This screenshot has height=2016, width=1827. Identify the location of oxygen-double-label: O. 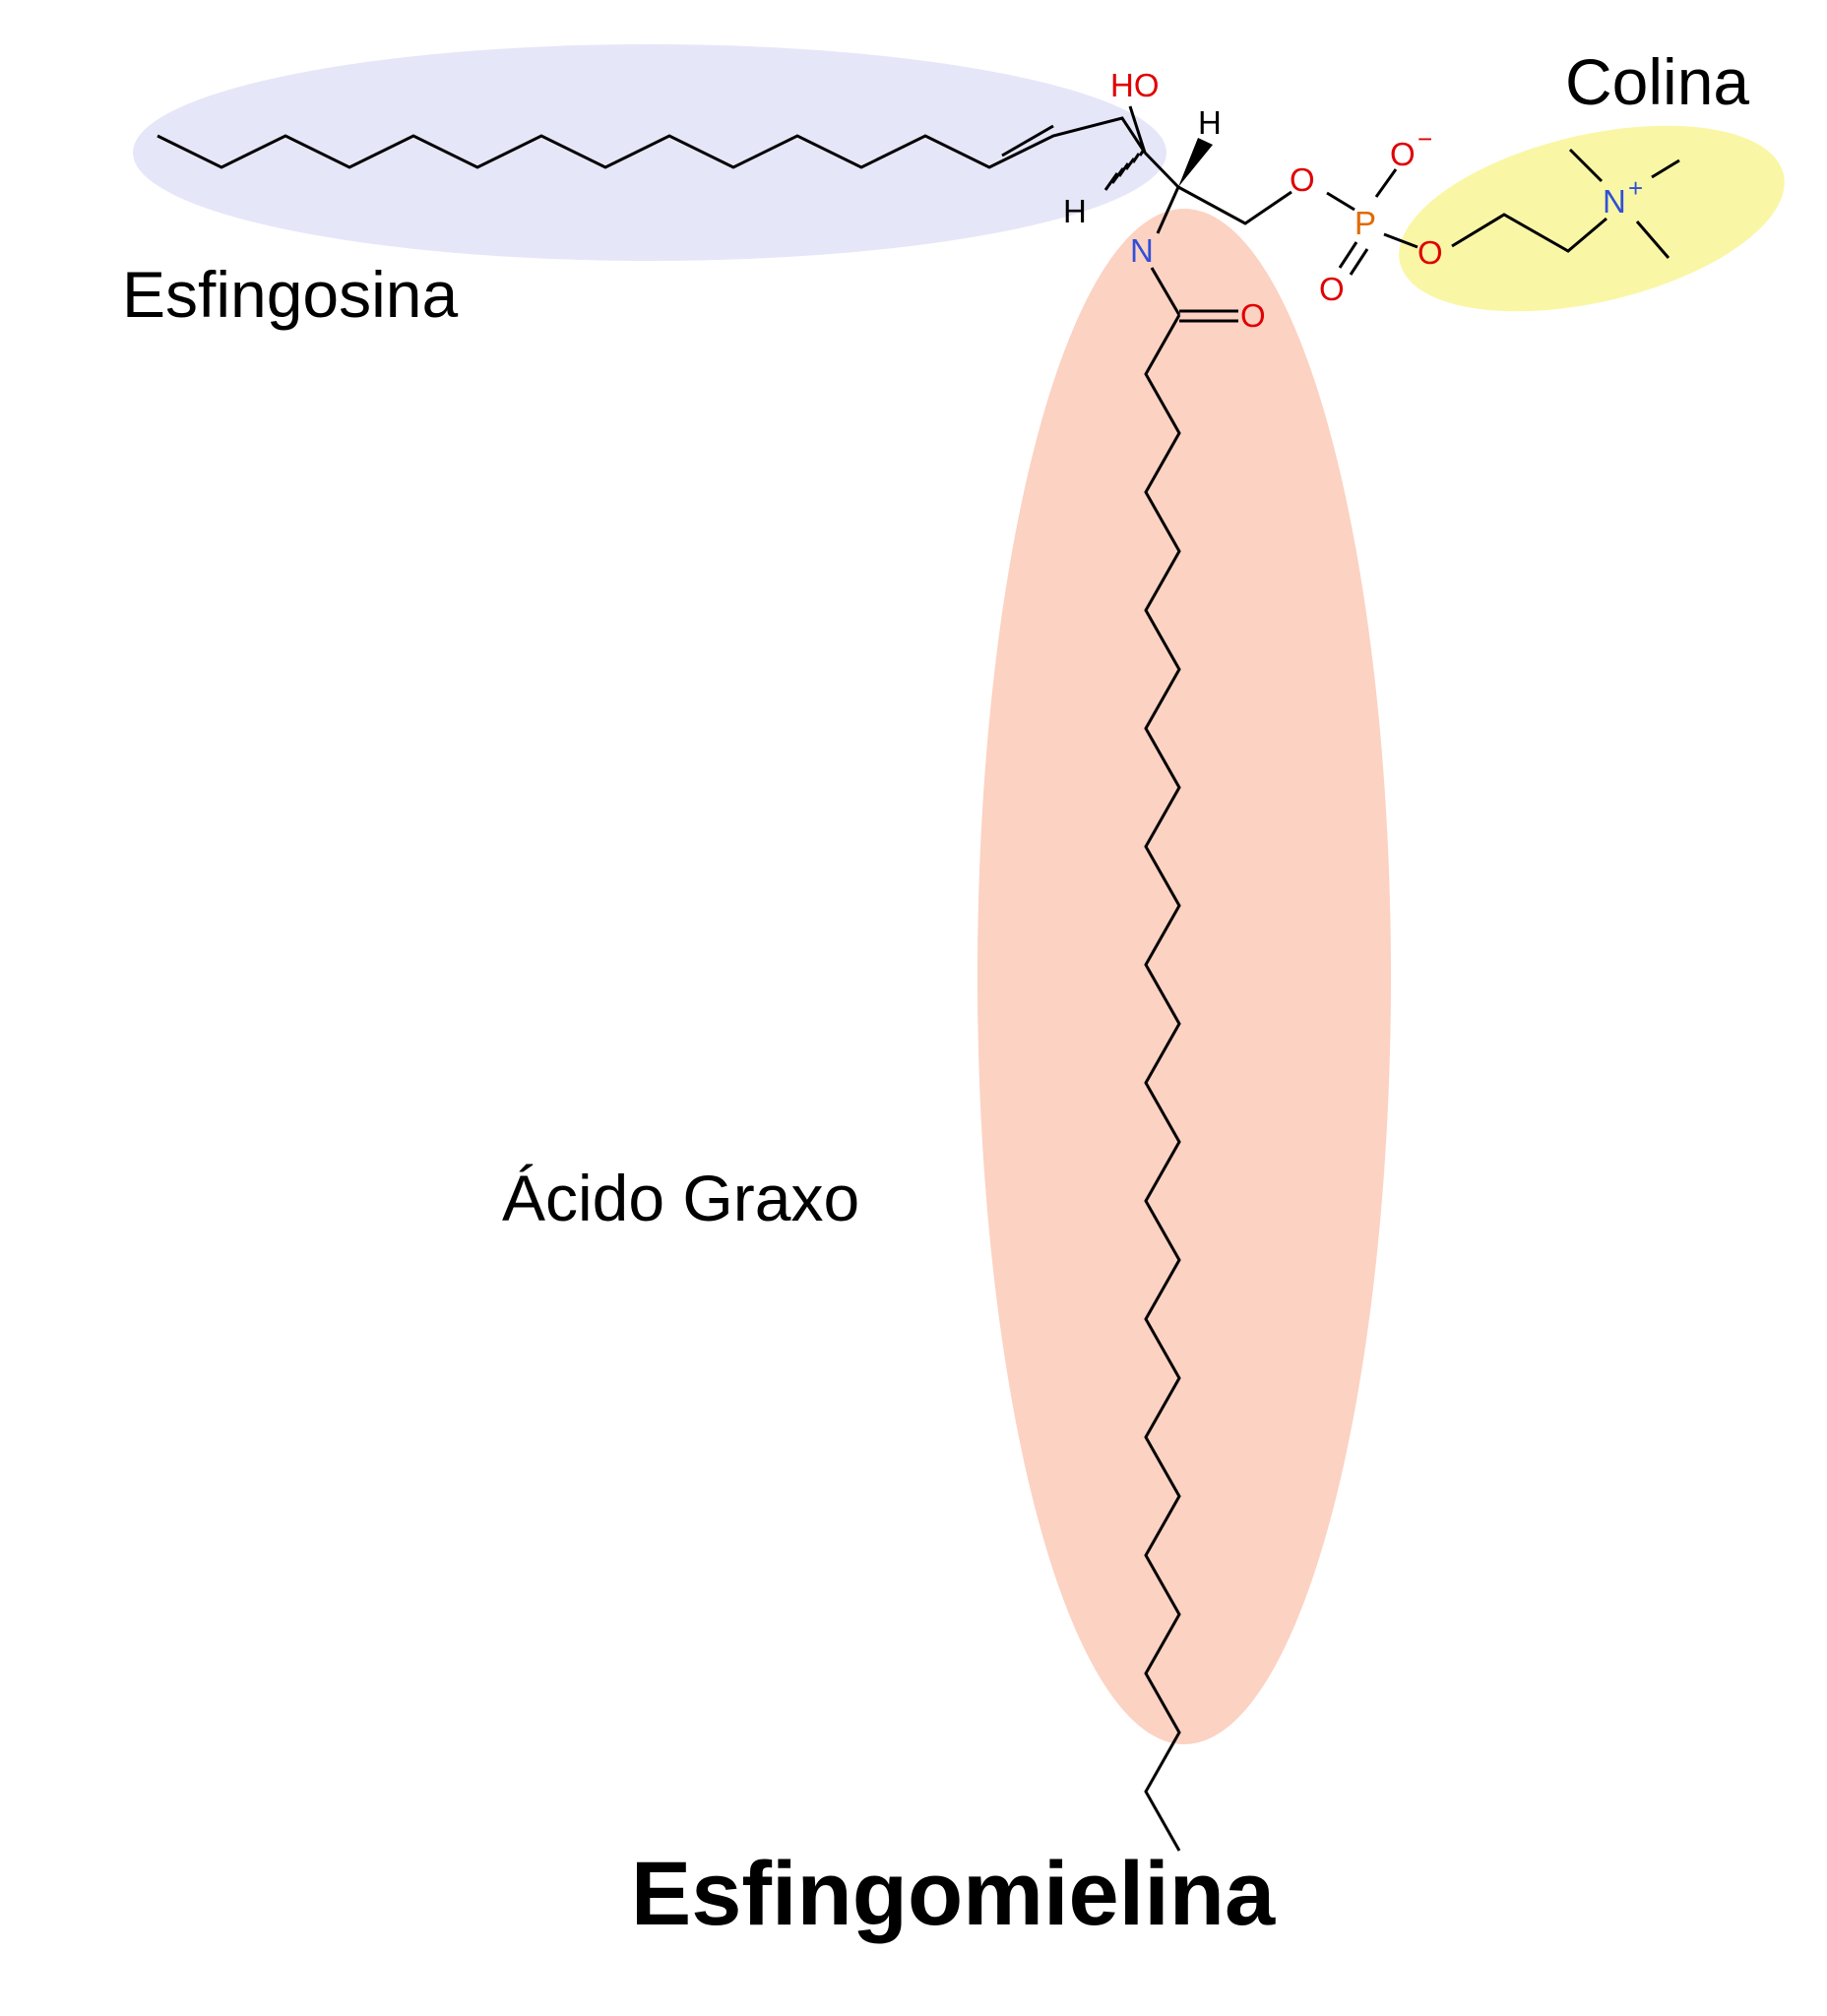
(1332, 289).